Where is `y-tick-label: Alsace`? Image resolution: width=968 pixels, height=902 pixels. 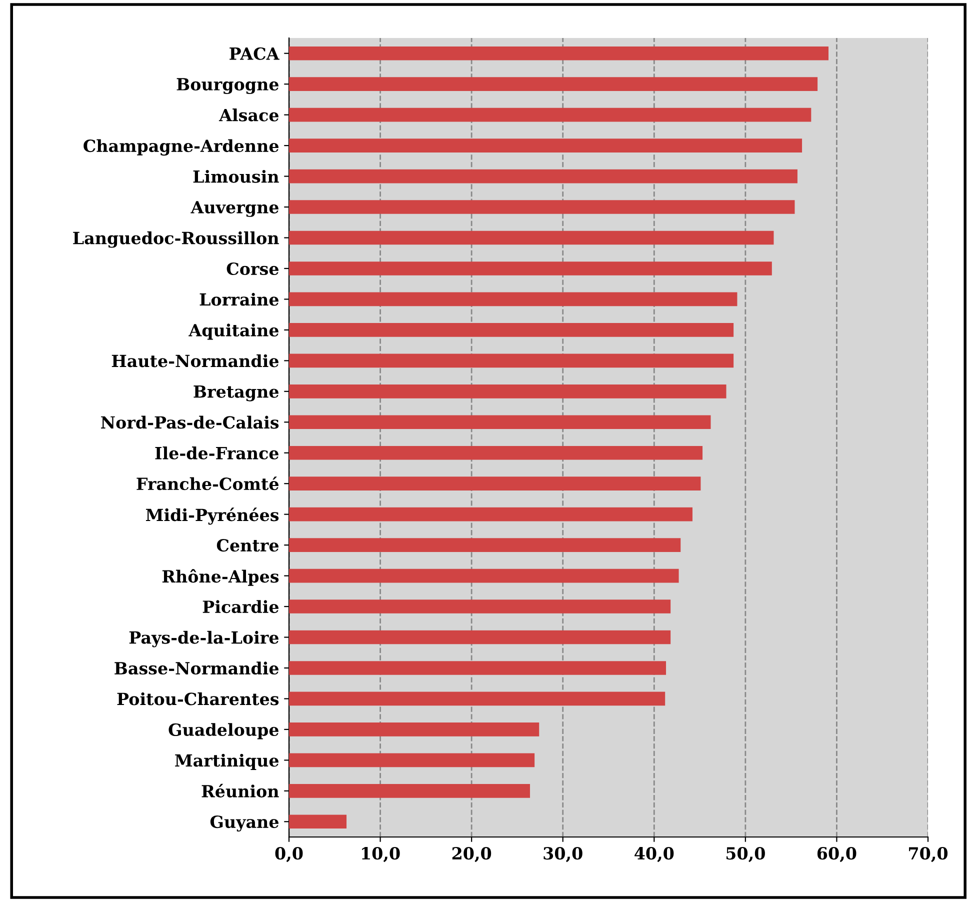 y-tick-label: Alsace is located at coordinates (248, 115).